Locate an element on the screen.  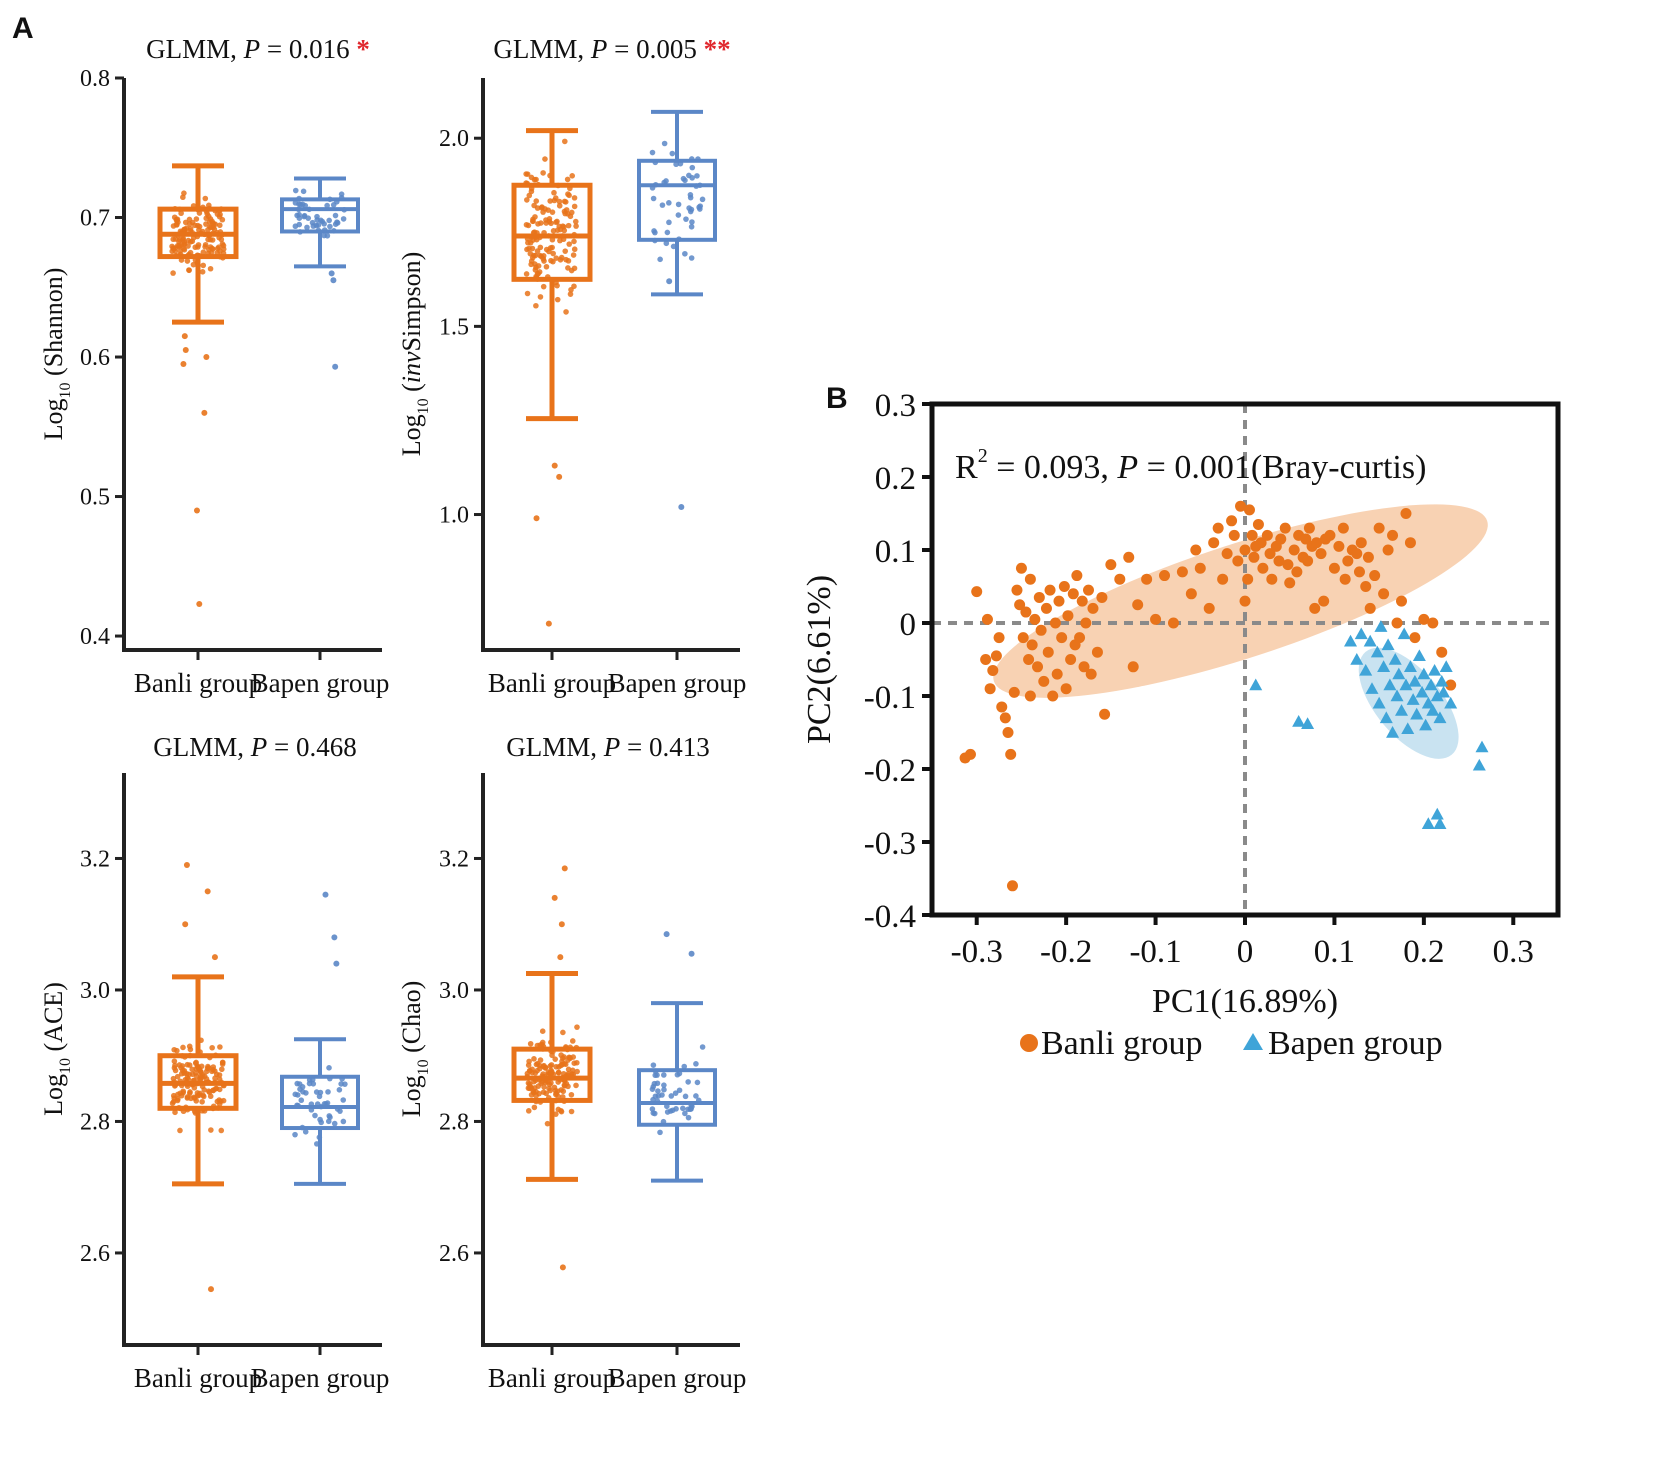
legend-label-bapen: Bapen group is located at coordinates (1355, 1043).